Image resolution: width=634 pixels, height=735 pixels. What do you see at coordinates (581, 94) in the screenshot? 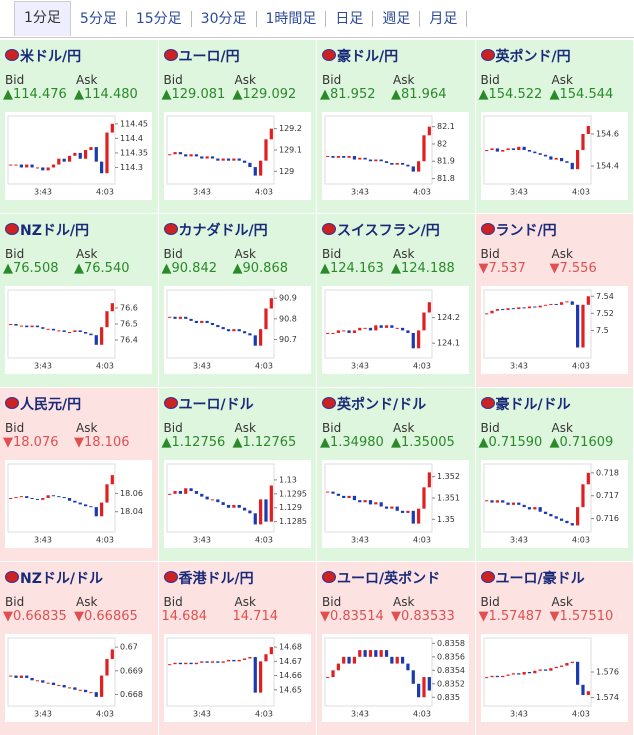
I see `ask-value: ▲154.544` at bounding box center [581, 94].